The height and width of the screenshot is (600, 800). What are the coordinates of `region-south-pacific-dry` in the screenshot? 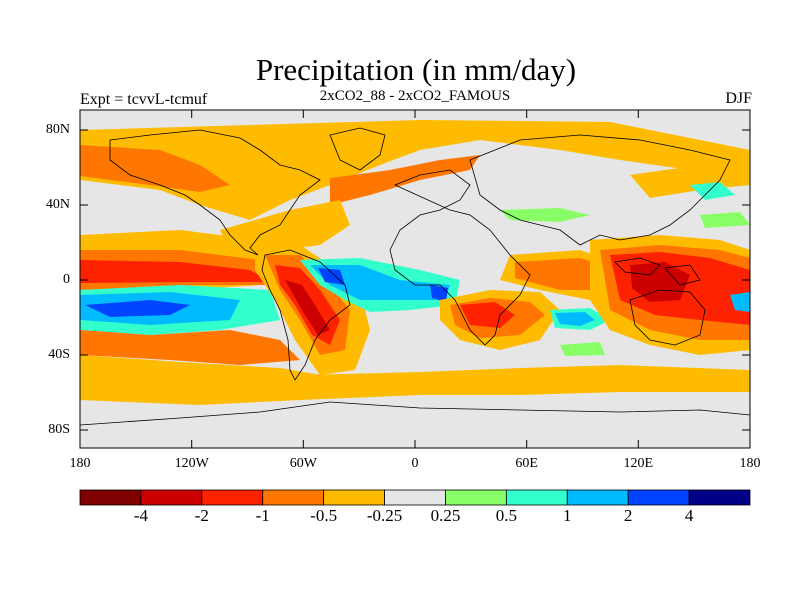 It's located at (190, 347).